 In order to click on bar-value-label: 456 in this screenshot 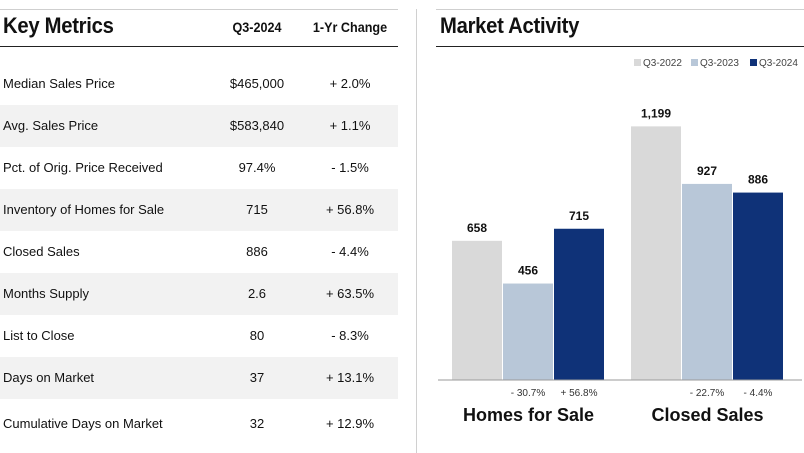, I will do `click(528, 271)`.